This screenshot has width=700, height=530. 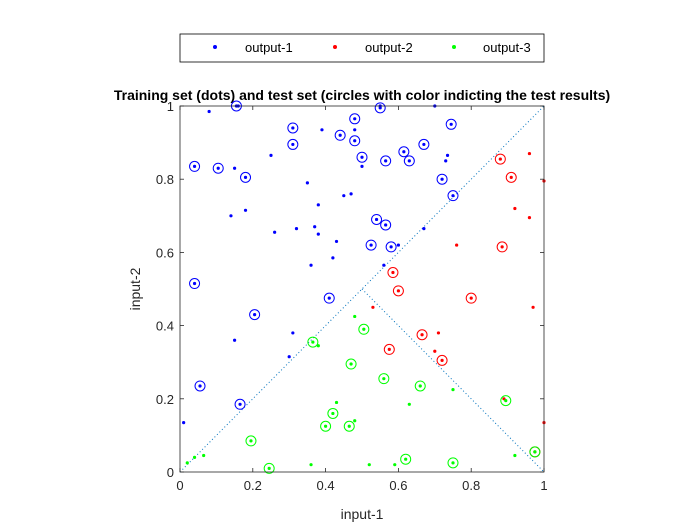 I want to click on x-tick-label: 0.6, so click(x=398, y=485).